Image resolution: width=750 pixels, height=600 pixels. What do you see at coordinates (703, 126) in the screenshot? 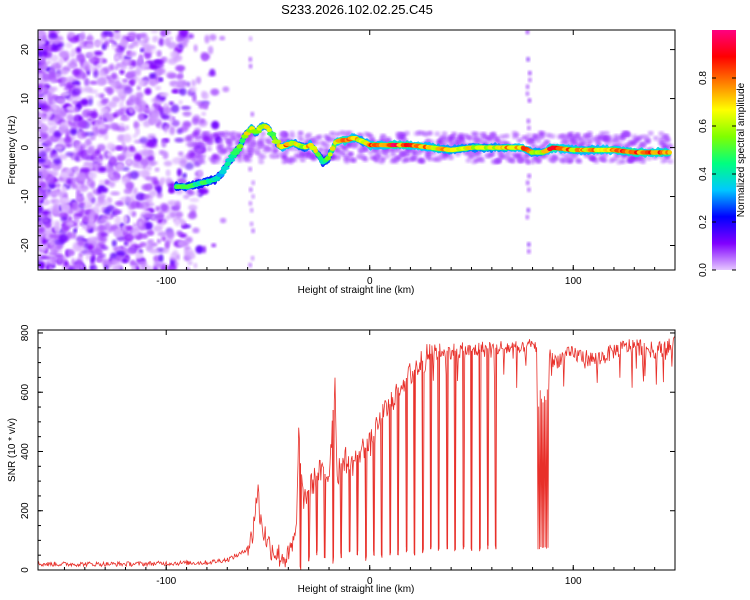
I see `colorbar-tick-label: 0.6` at bounding box center [703, 126].